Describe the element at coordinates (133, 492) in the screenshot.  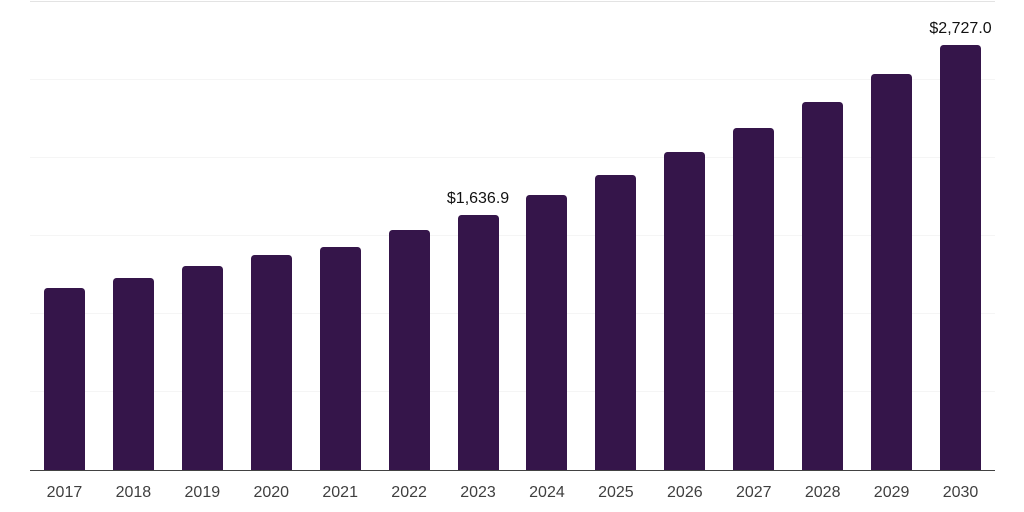
I see `x-tick-2018: 2018` at that location.